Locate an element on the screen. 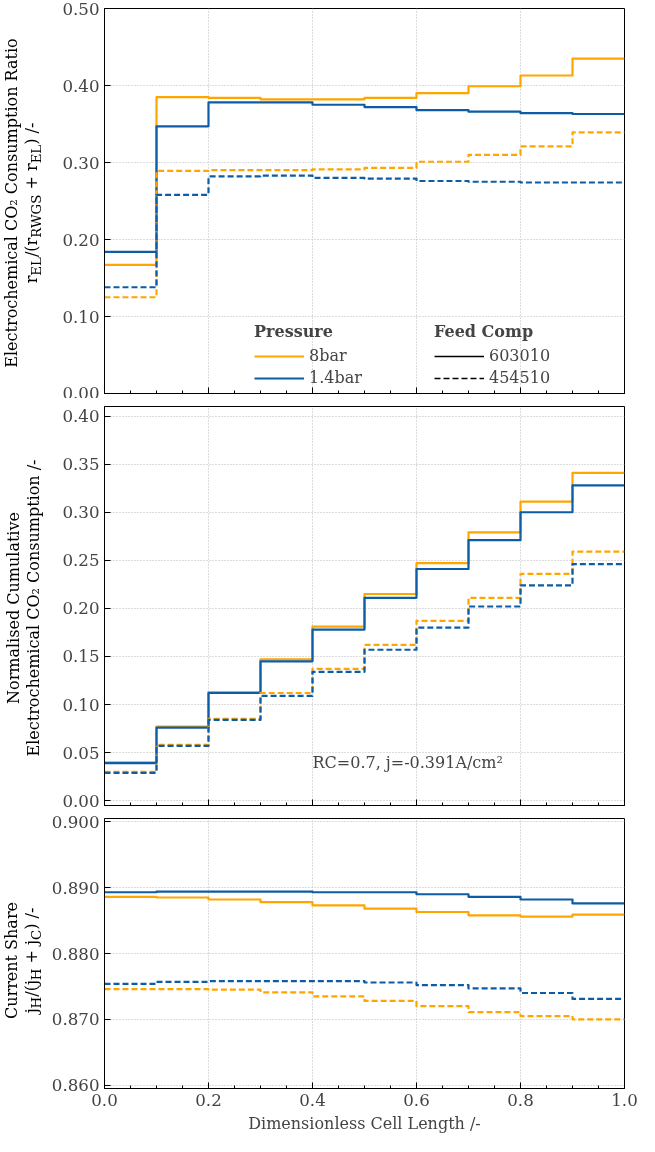 This screenshot has height=1152, width=655. y-tick-label: 0.880 is located at coordinates (75, 954).